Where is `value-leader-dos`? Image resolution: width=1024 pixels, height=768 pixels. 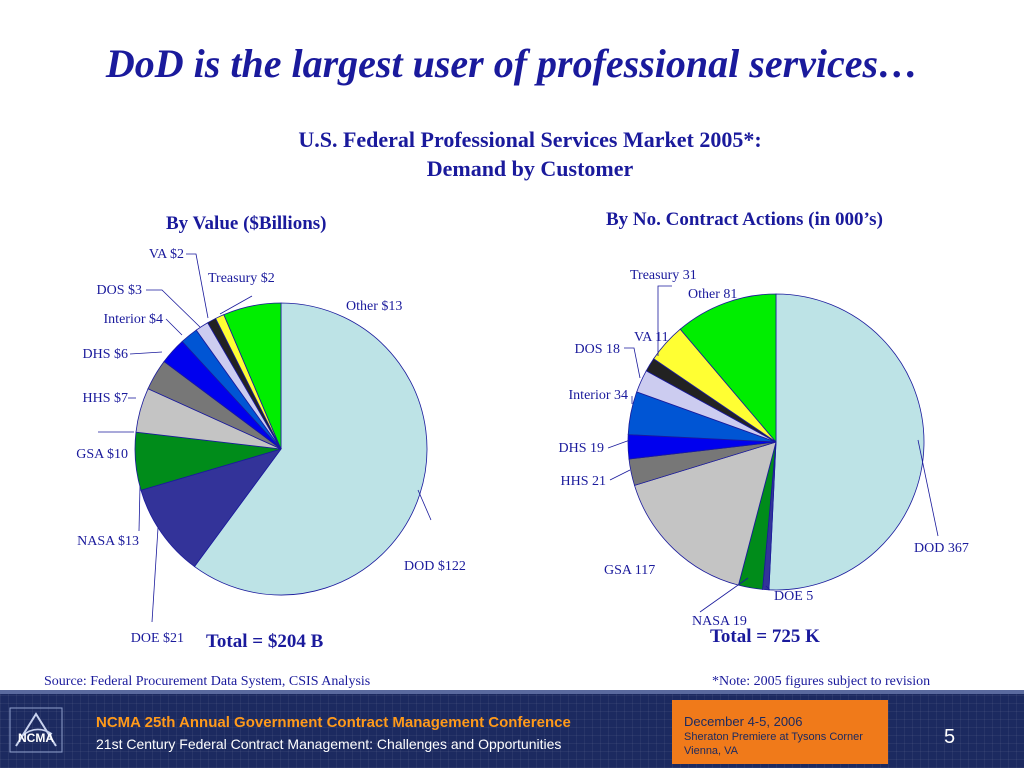 value-leader-dos is located at coordinates (173, 308).